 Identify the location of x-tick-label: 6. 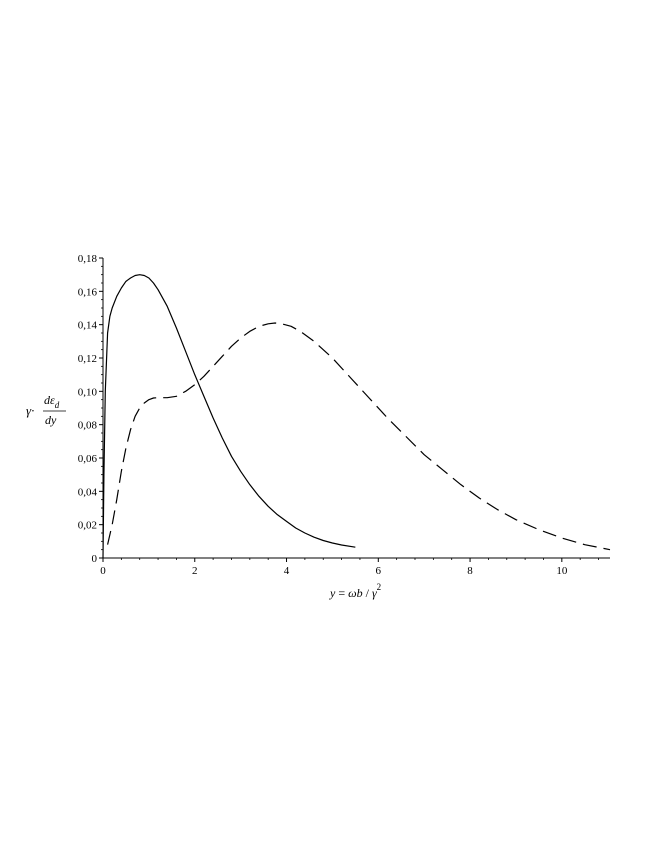
(379, 571).